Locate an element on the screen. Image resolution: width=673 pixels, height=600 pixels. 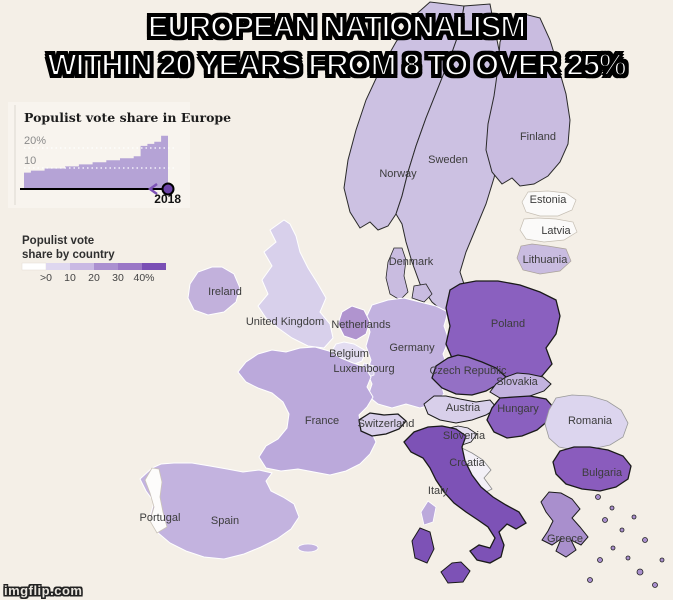
label-denmark: Denmark is located at coordinates (411, 262).